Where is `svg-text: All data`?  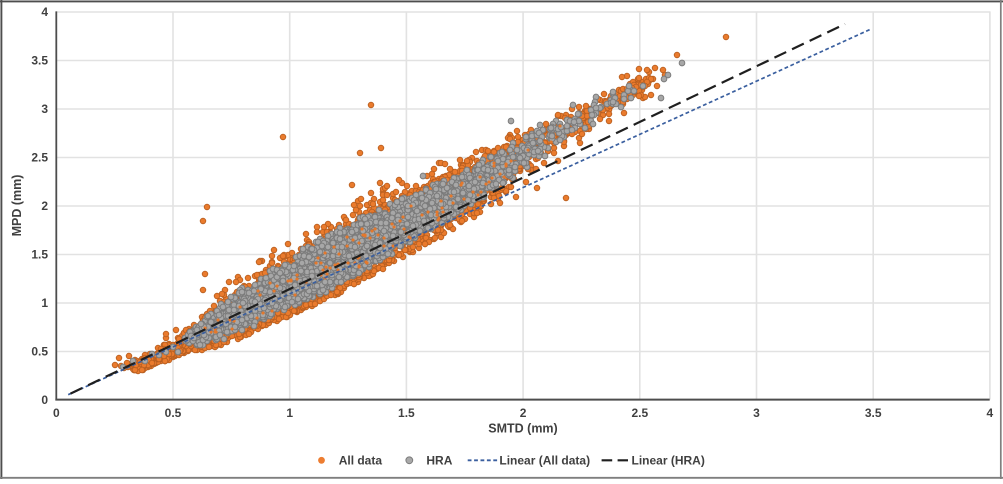
svg-text: All data is located at coordinates (361, 461).